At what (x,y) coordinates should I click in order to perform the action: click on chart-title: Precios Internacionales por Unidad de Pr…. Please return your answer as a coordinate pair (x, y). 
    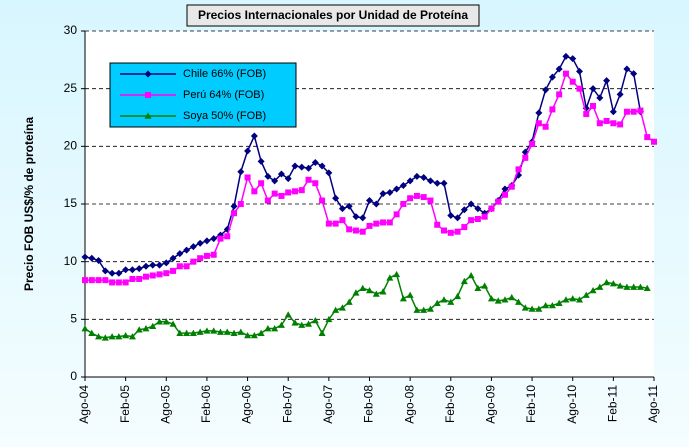
    Looking at the image, I should click on (333, 15).